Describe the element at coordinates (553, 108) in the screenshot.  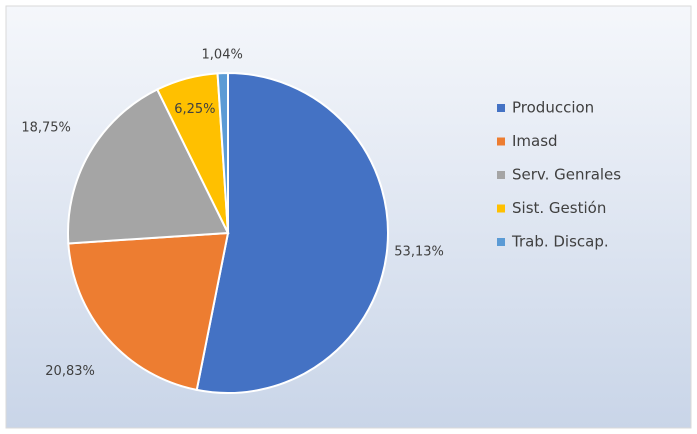
I see `legend-label: Produccion` at that location.